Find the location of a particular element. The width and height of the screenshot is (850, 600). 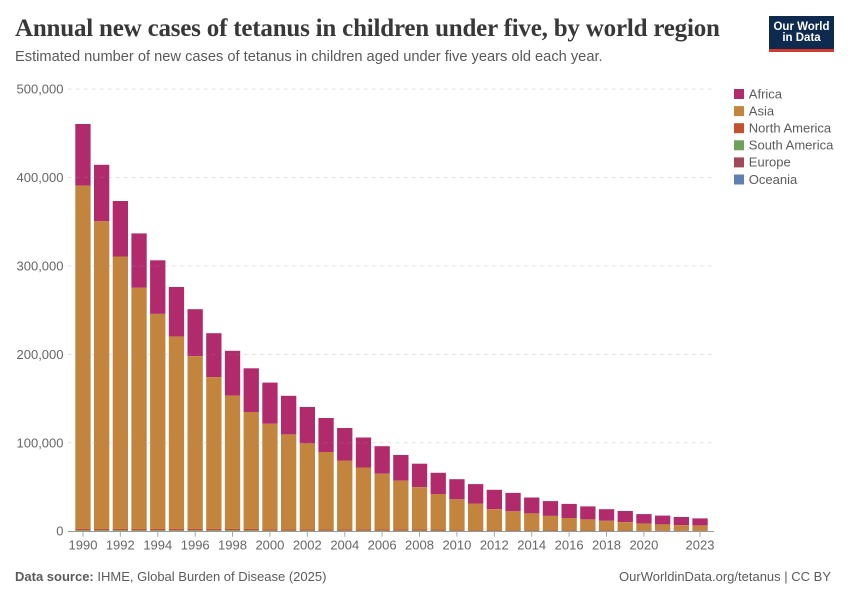

svg-text: 2010 is located at coordinates (456, 545).